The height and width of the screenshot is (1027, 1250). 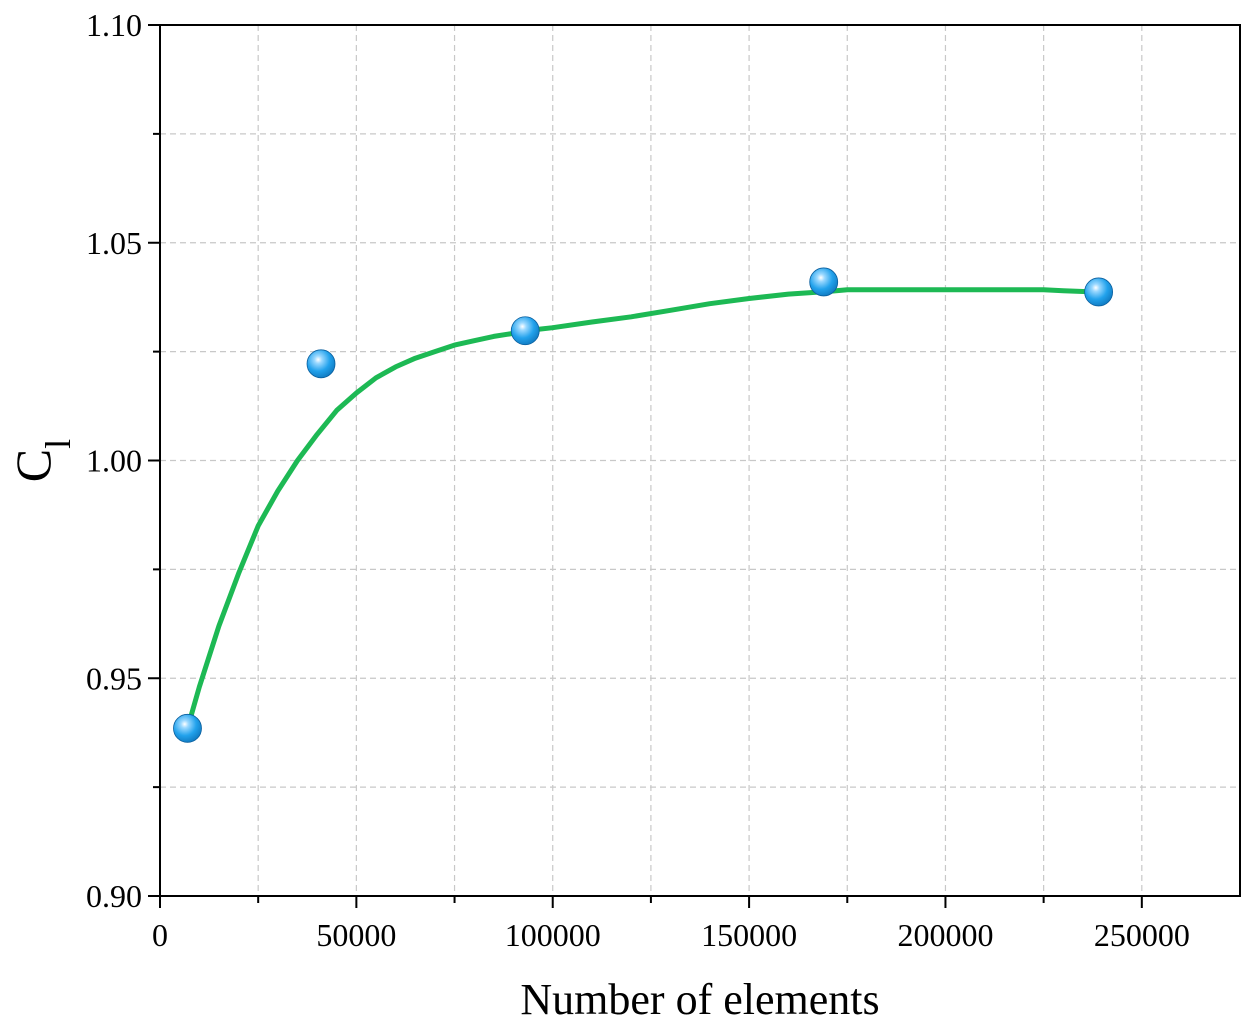 I want to click on x-axis-title: Number of elements, so click(x=699, y=999).